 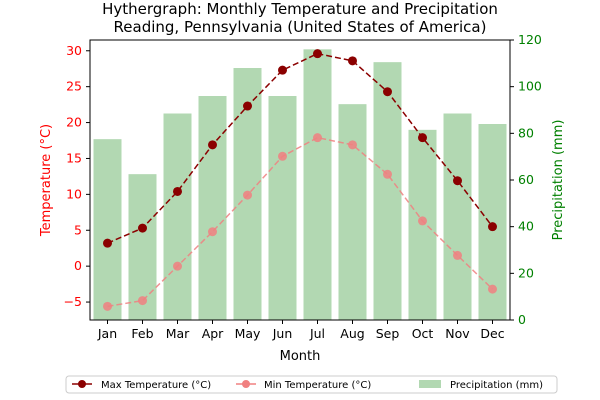 What do you see at coordinates (212, 145) in the screenshot?
I see `max-temperature-point-apr` at bounding box center [212, 145].